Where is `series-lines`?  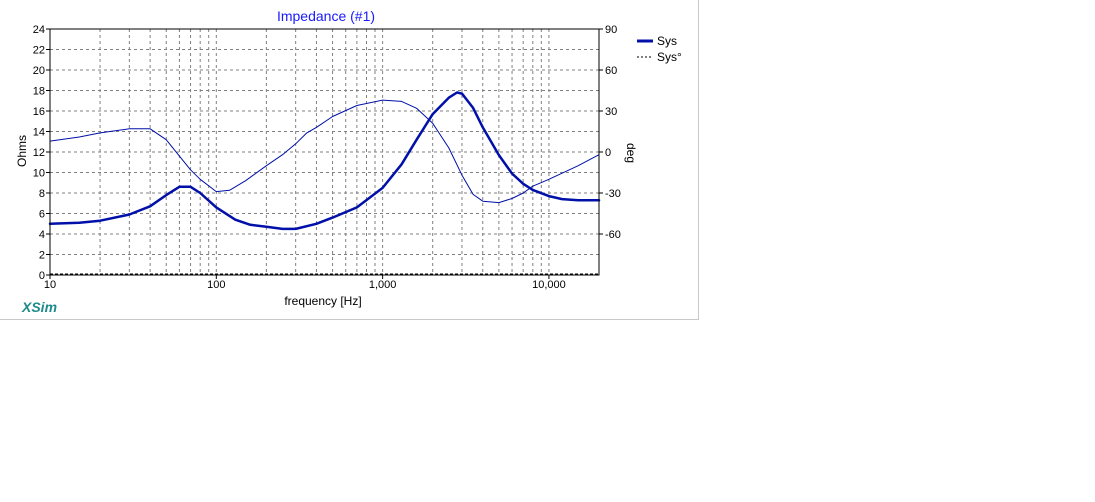
series-lines is located at coordinates (324, 161).